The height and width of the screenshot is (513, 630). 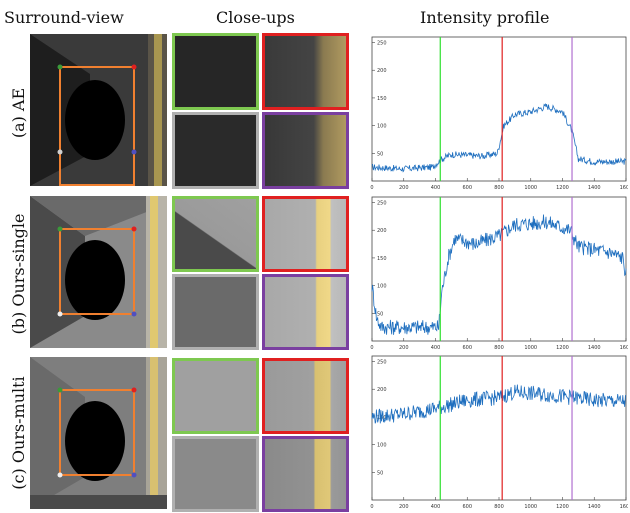 What do you see at coordinates (485, 17) in the screenshot?
I see `header-intensity-profile: Intensity profile` at bounding box center [485, 17].